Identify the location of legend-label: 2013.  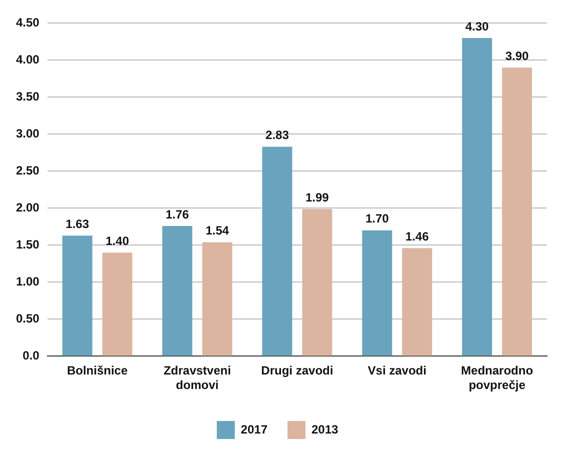
(325, 429).